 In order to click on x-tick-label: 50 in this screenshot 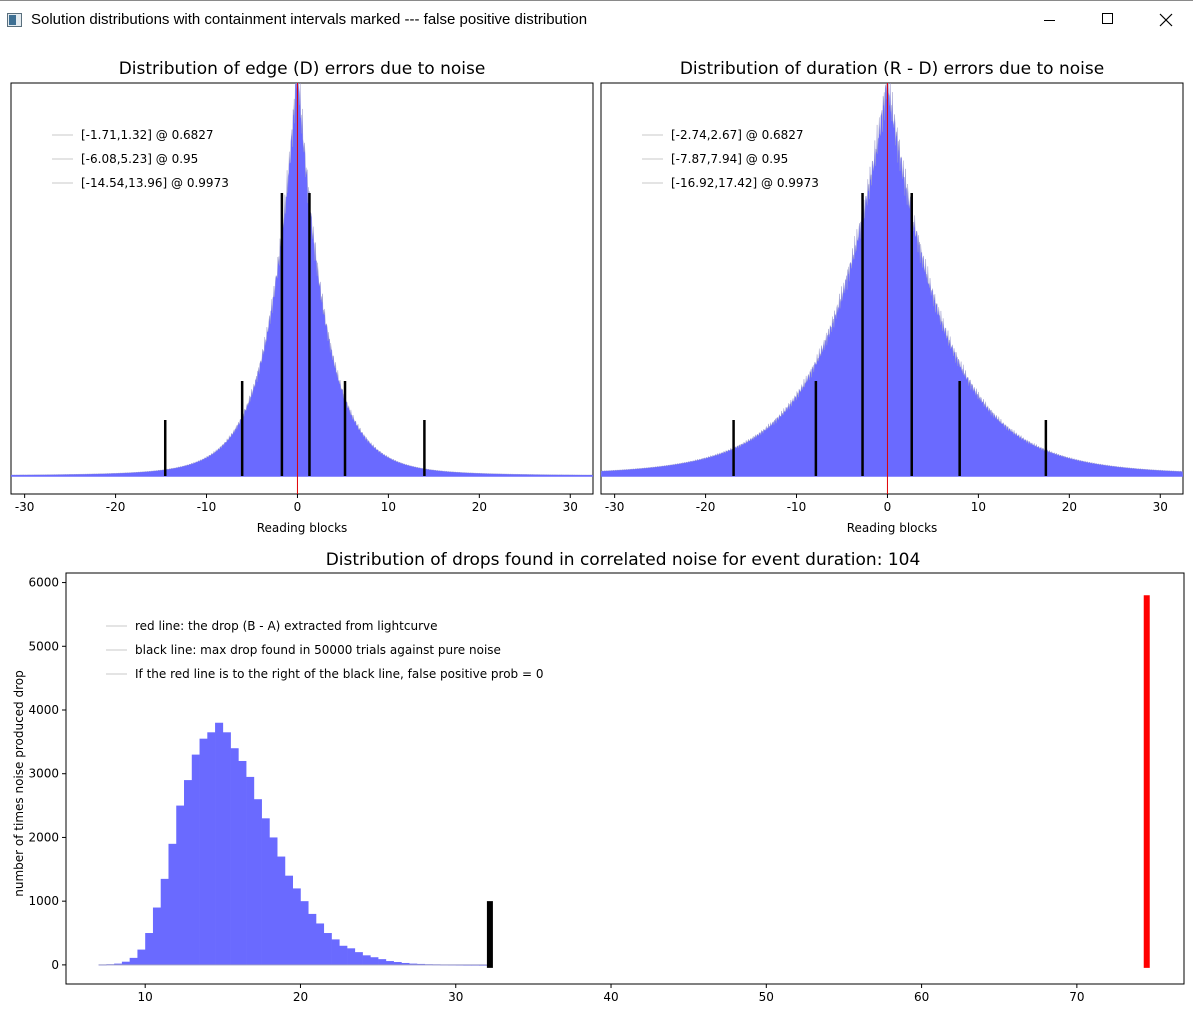, I will do `click(766, 997)`.